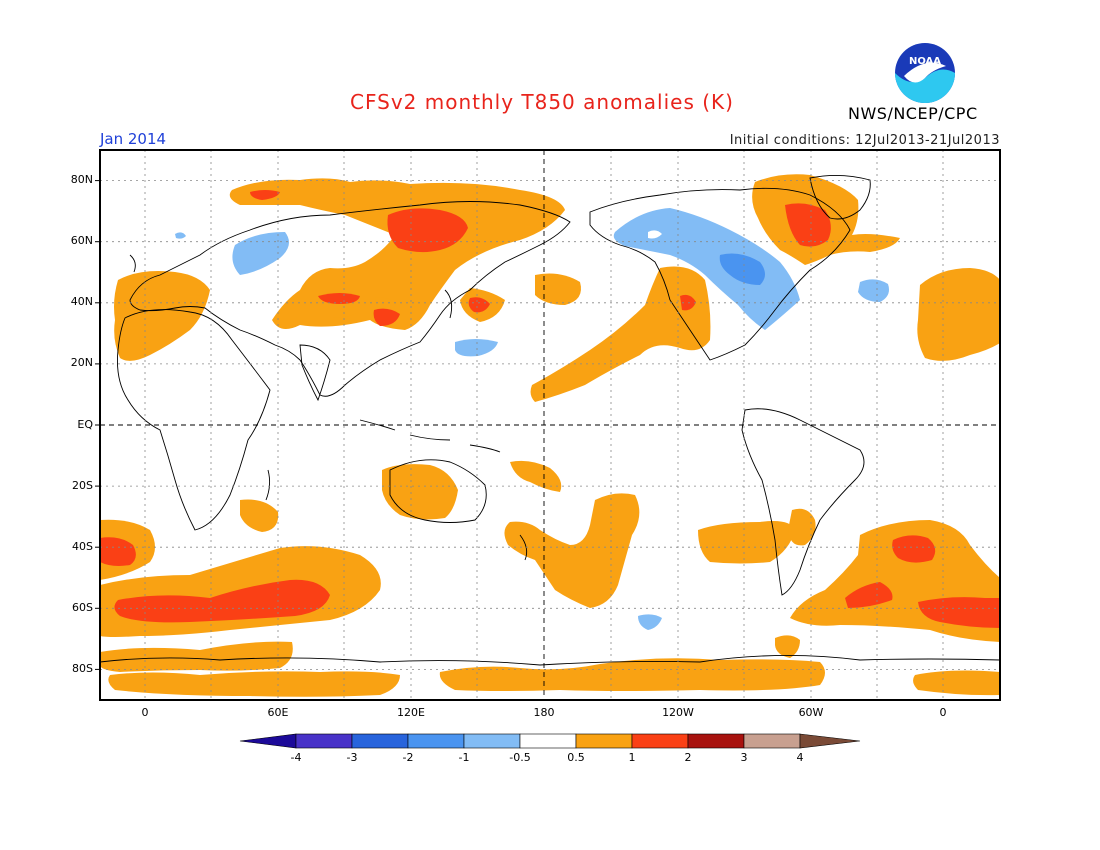 The image size is (1100, 850). What do you see at coordinates (352, 757) in the screenshot?
I see `colorbar-label: -3` at bounding box center [352, 757].